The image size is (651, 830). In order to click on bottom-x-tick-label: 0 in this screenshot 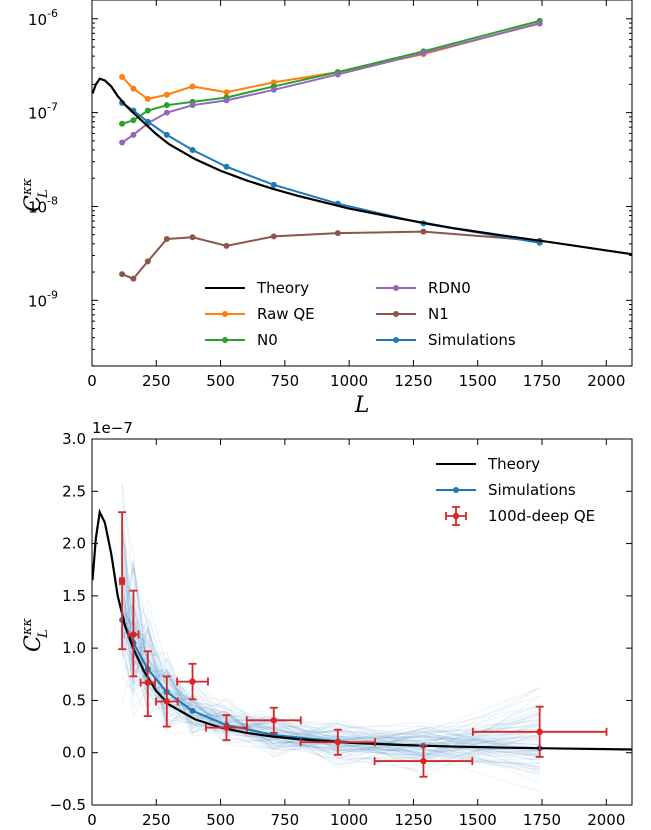, I will do `click(92, 820)`.